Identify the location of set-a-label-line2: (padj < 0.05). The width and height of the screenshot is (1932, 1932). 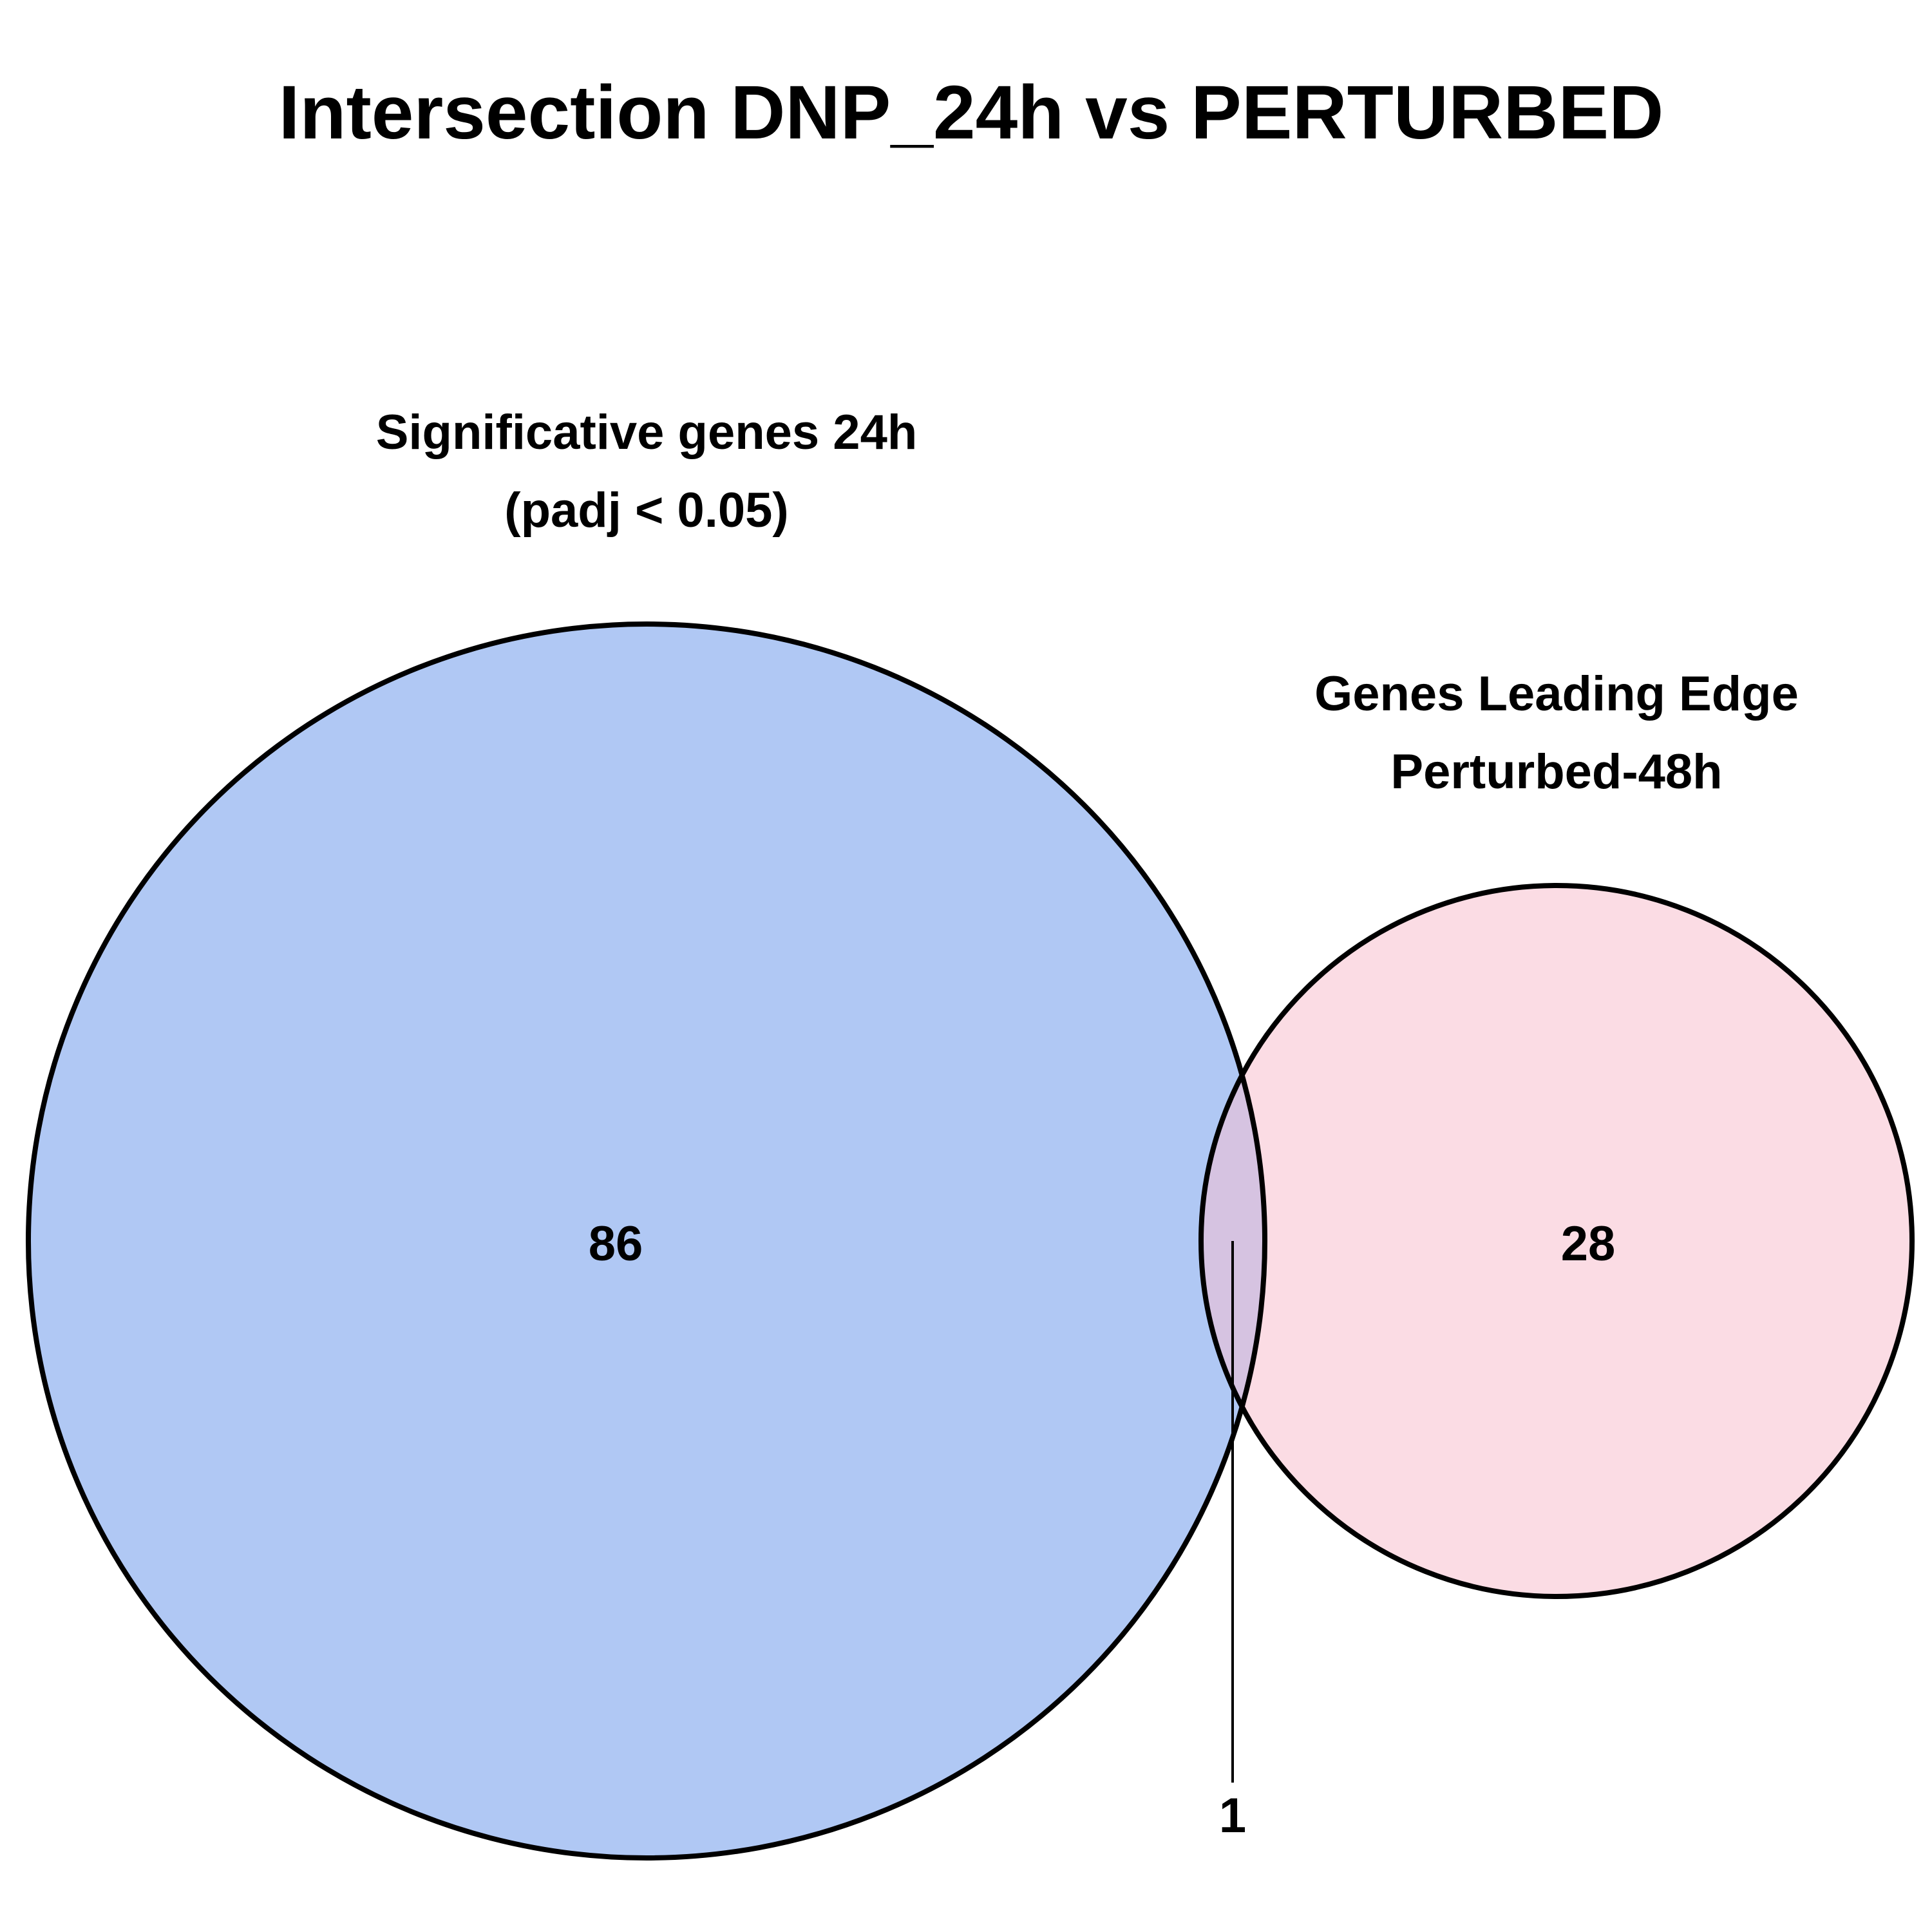
(646, 511).